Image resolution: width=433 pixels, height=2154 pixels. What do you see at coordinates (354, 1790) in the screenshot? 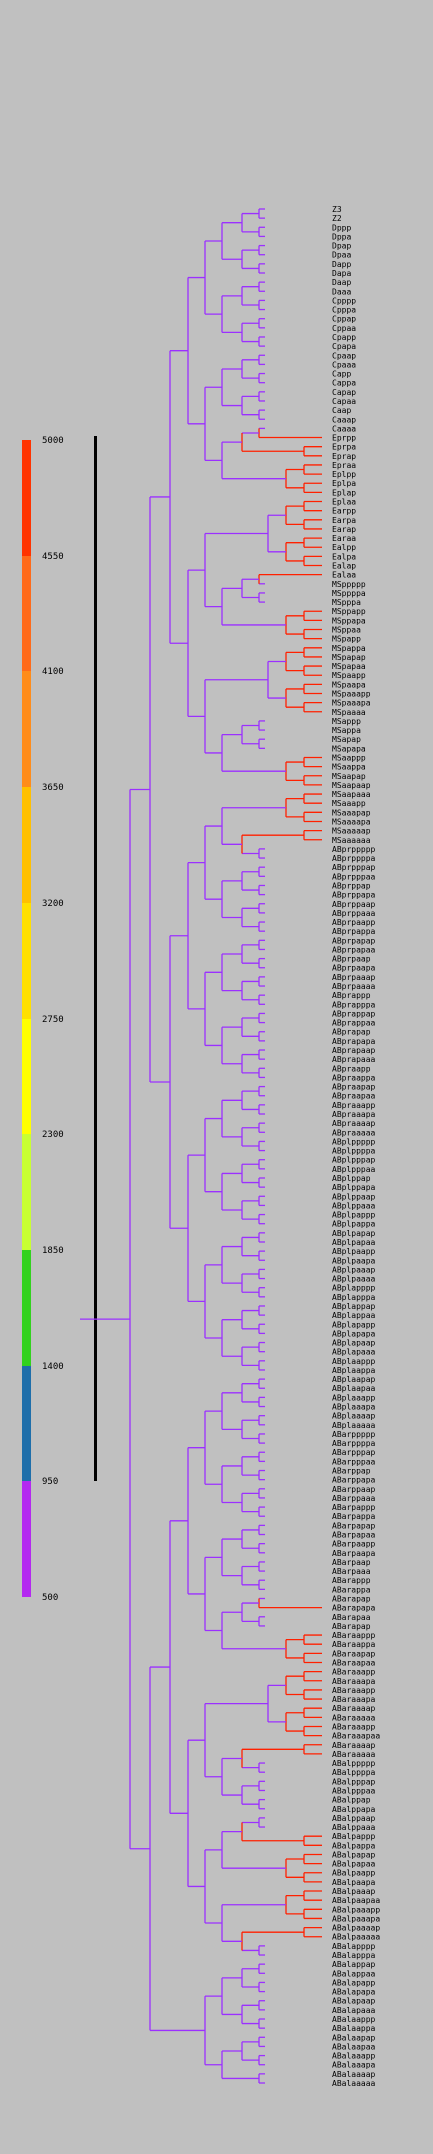
I see `leaf-label: ABalpppaa` at bounding box center [354, 1790].